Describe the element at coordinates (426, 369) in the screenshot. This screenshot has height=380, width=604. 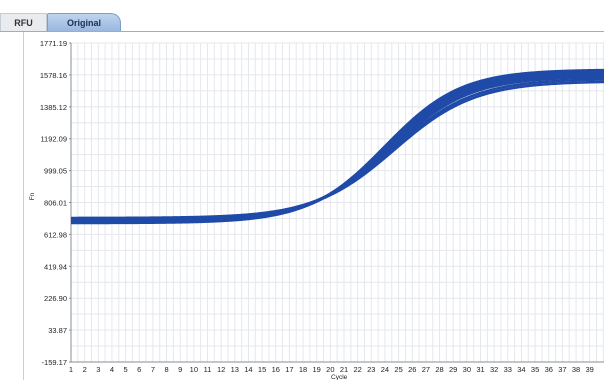
I see `x-tick-label: 27` at that location.